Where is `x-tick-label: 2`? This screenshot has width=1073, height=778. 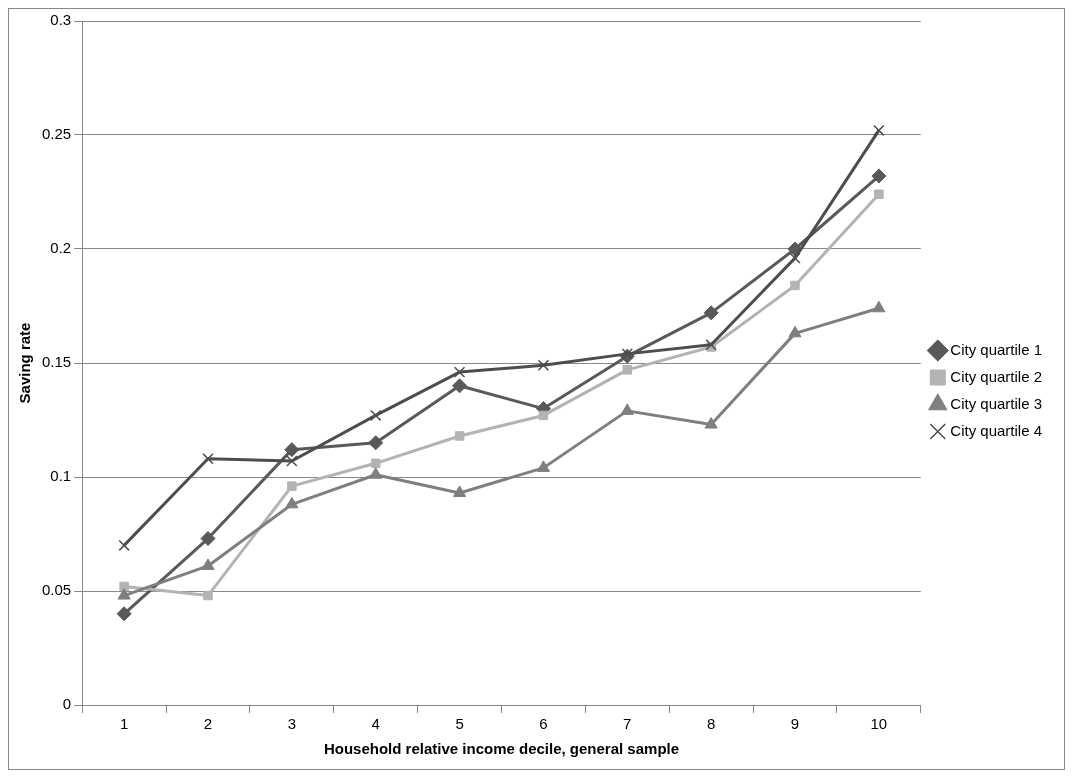 x-tick-label: 2 is located at coordinates (208, 724).